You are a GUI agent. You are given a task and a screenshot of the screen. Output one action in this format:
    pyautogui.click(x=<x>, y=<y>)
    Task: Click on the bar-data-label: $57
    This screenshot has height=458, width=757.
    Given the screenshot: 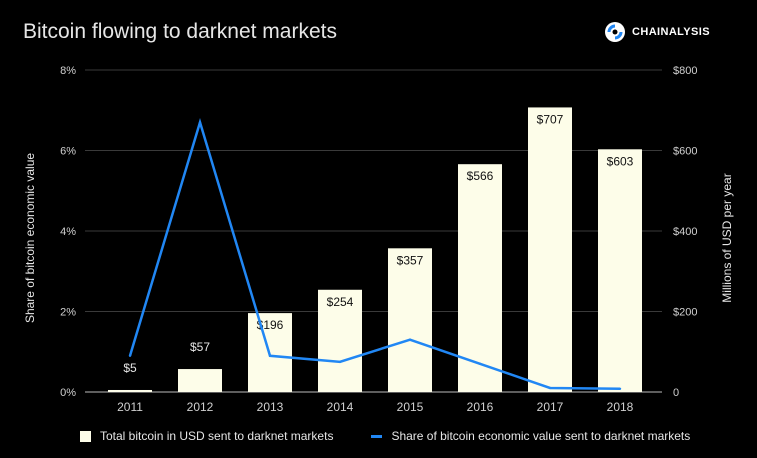 What is the action you would take?
    pyautogui.click(x=200, y=347)
    